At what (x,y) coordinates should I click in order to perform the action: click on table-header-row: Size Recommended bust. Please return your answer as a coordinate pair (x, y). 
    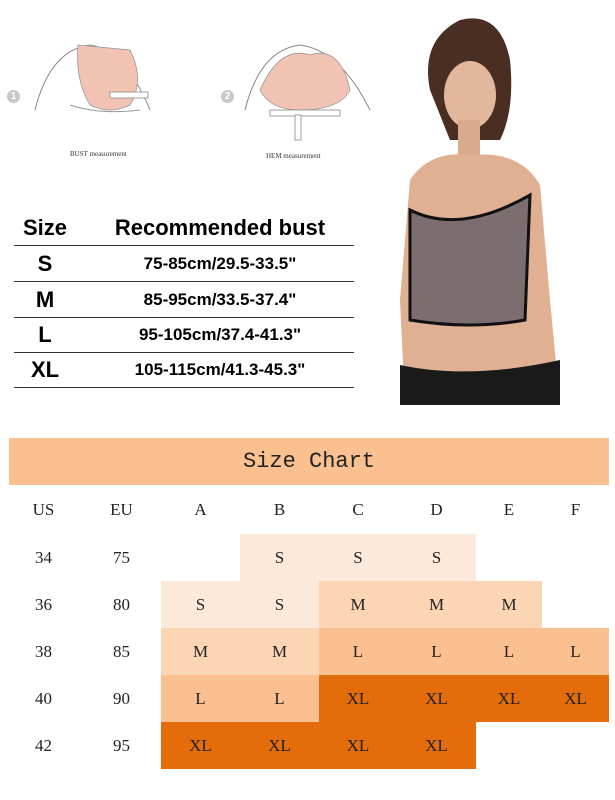
    Looking at the image, I should click on (184, 228).